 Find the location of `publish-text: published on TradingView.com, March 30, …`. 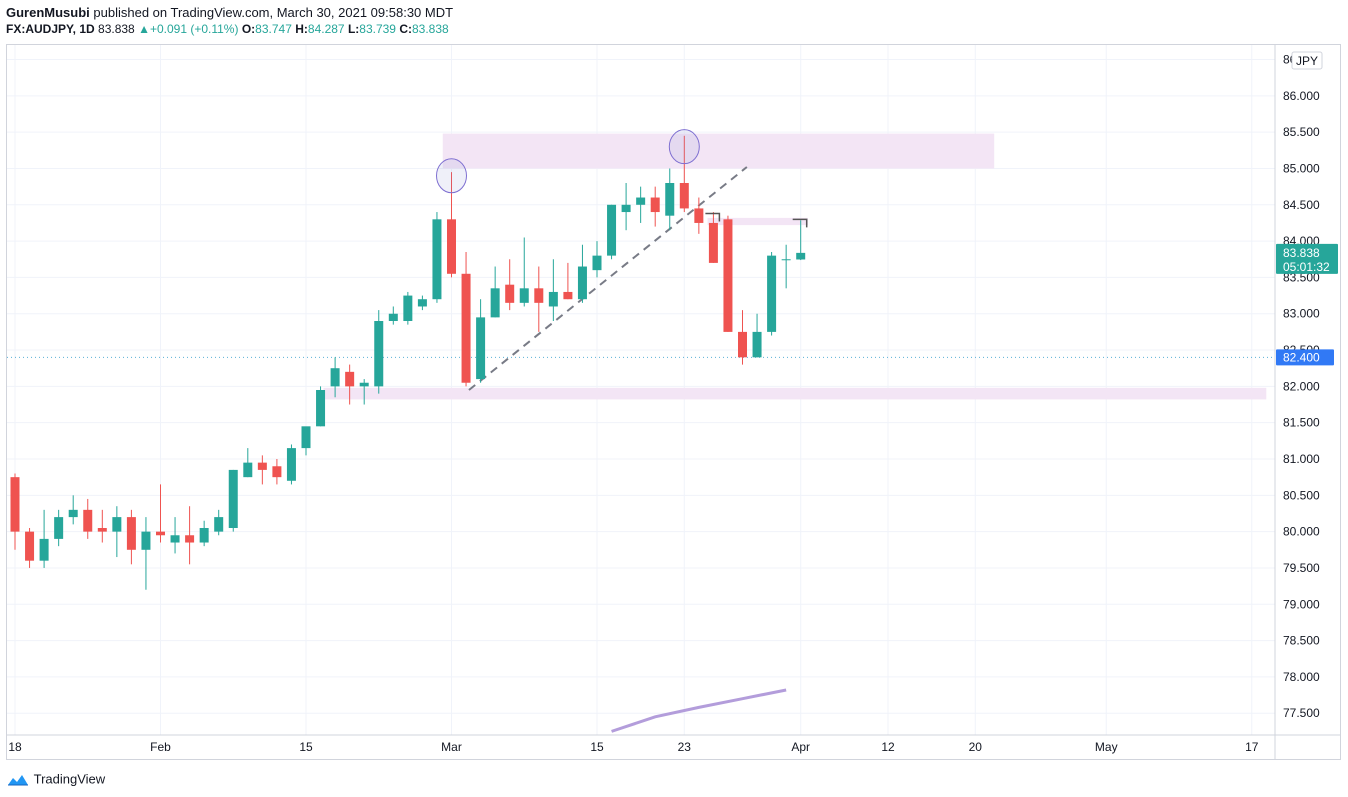

publish-text: published on TradingView.com, March 30, … is located at coordinates (273, 12).